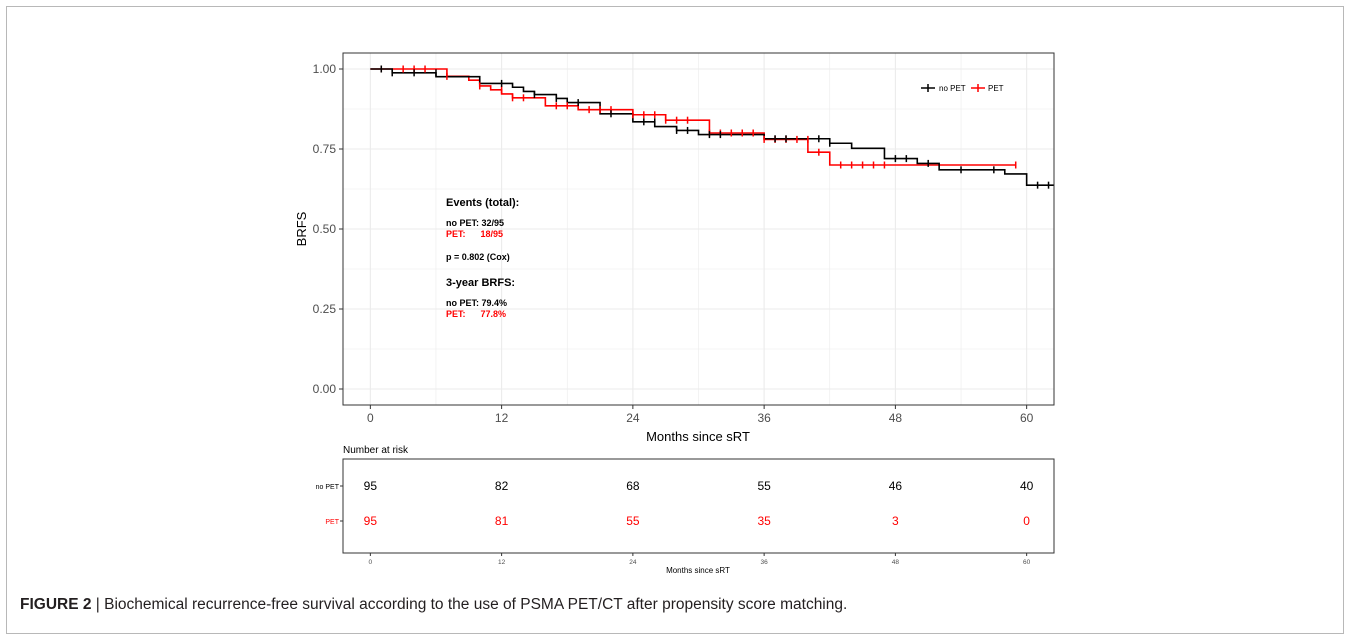 Image resolution: width=1352 pixels, height=641 pixels. I want to click on y-tick-label: 1.00, so click(325, 69).